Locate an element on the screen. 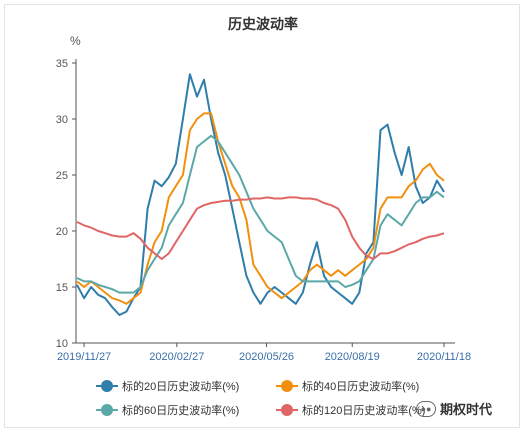 The width and height of the screenshot is (526, 432). legend-label: 标的60日历史波动率(%) is located at coordinates (181, 411).